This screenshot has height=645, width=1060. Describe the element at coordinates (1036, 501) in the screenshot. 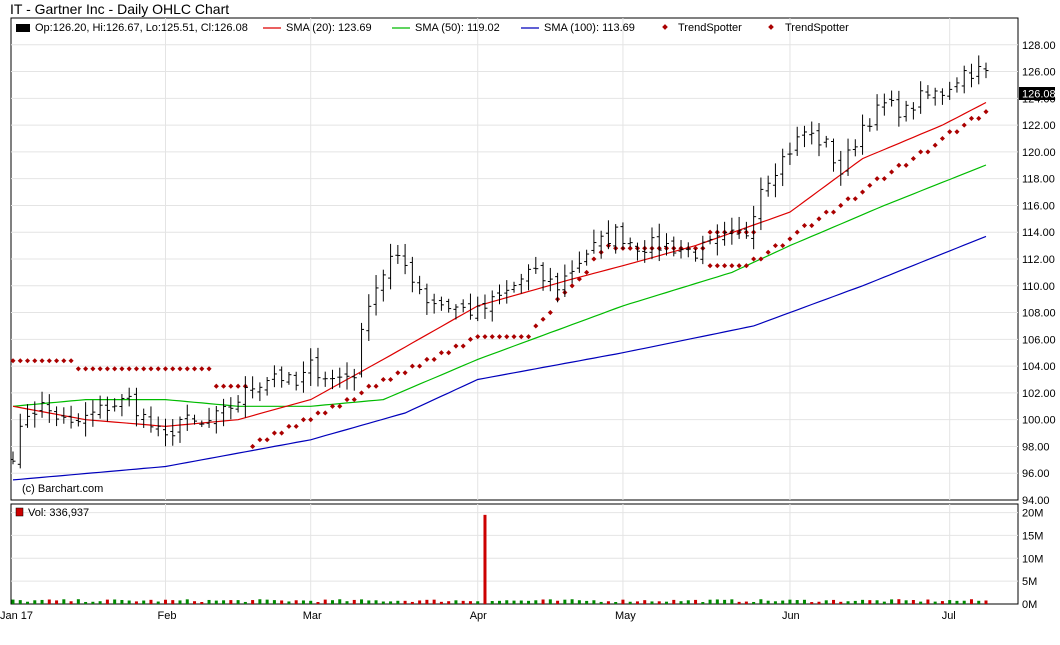

I see `price-tick-label: 94.00` at that location.